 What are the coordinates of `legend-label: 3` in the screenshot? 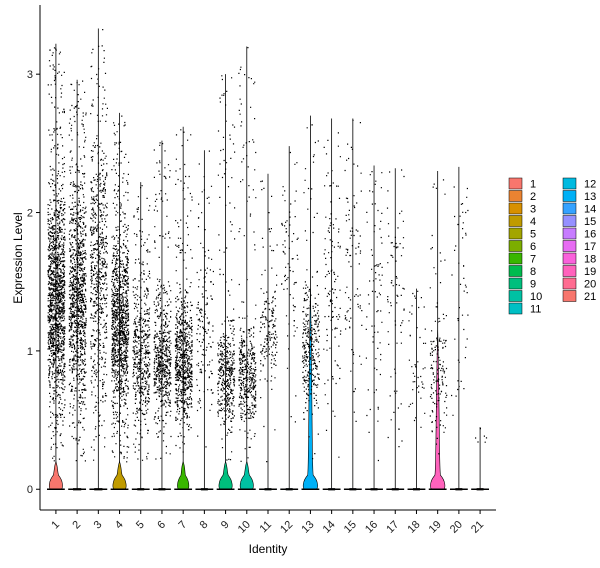 It's located at (533, 210).